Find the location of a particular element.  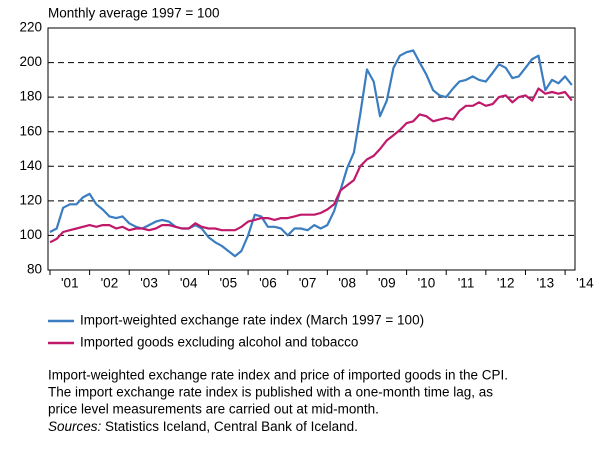

x-tick-label: '11 is located at coordinates (466, 283).